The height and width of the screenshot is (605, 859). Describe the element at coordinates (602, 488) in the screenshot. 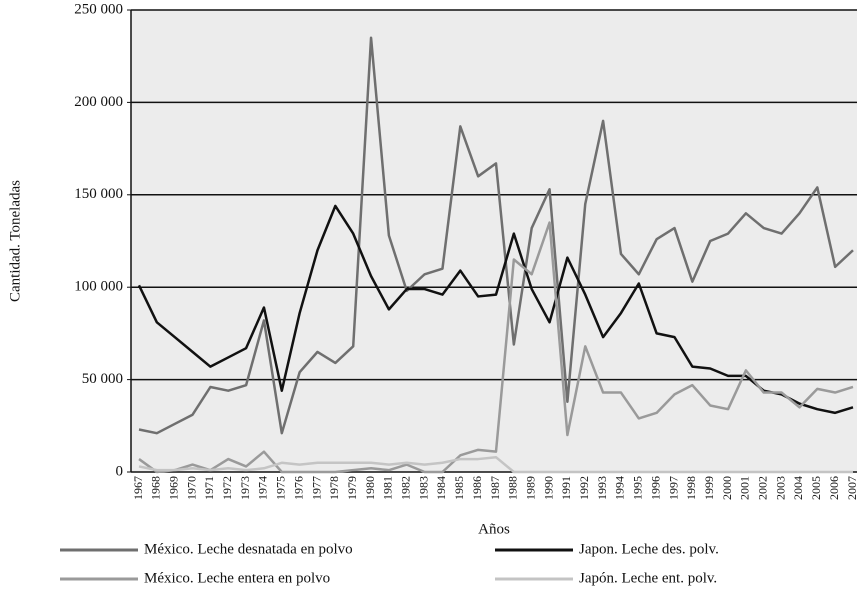

I see `x-tick-label: 1993` at that location.